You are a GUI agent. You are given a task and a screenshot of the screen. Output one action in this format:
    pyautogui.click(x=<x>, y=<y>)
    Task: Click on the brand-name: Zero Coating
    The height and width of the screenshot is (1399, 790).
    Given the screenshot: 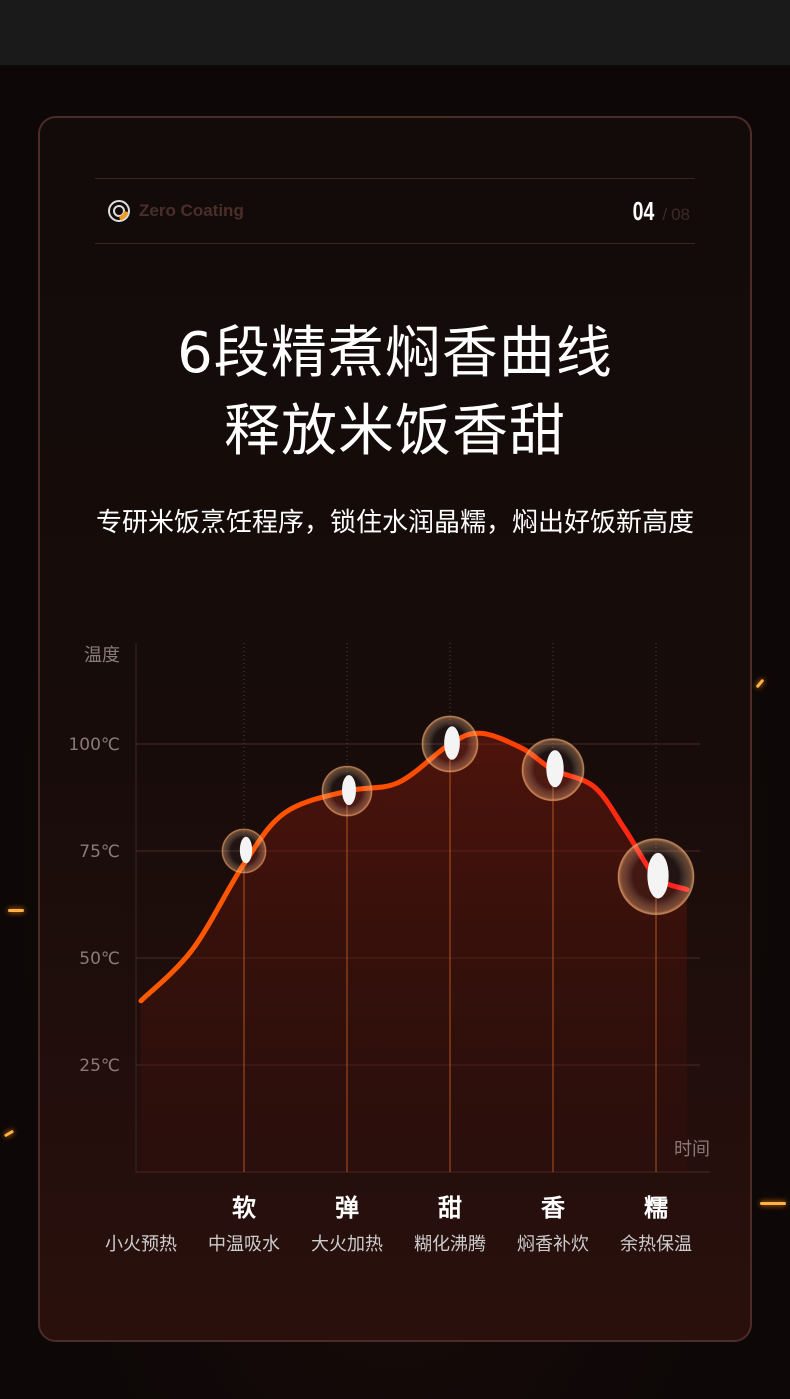 What is the action you would take?
    pyautogui.click(x=191, y=210)
    